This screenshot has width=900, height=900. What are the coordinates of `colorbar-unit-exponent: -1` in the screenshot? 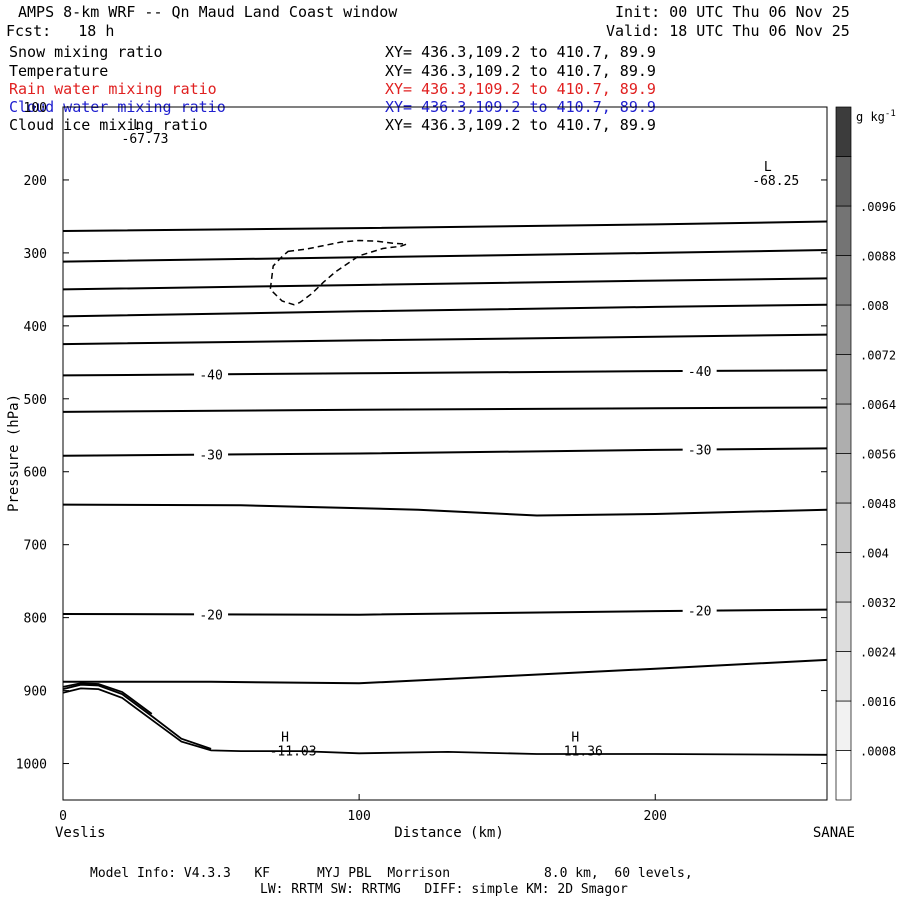 It's located at (890, 114).